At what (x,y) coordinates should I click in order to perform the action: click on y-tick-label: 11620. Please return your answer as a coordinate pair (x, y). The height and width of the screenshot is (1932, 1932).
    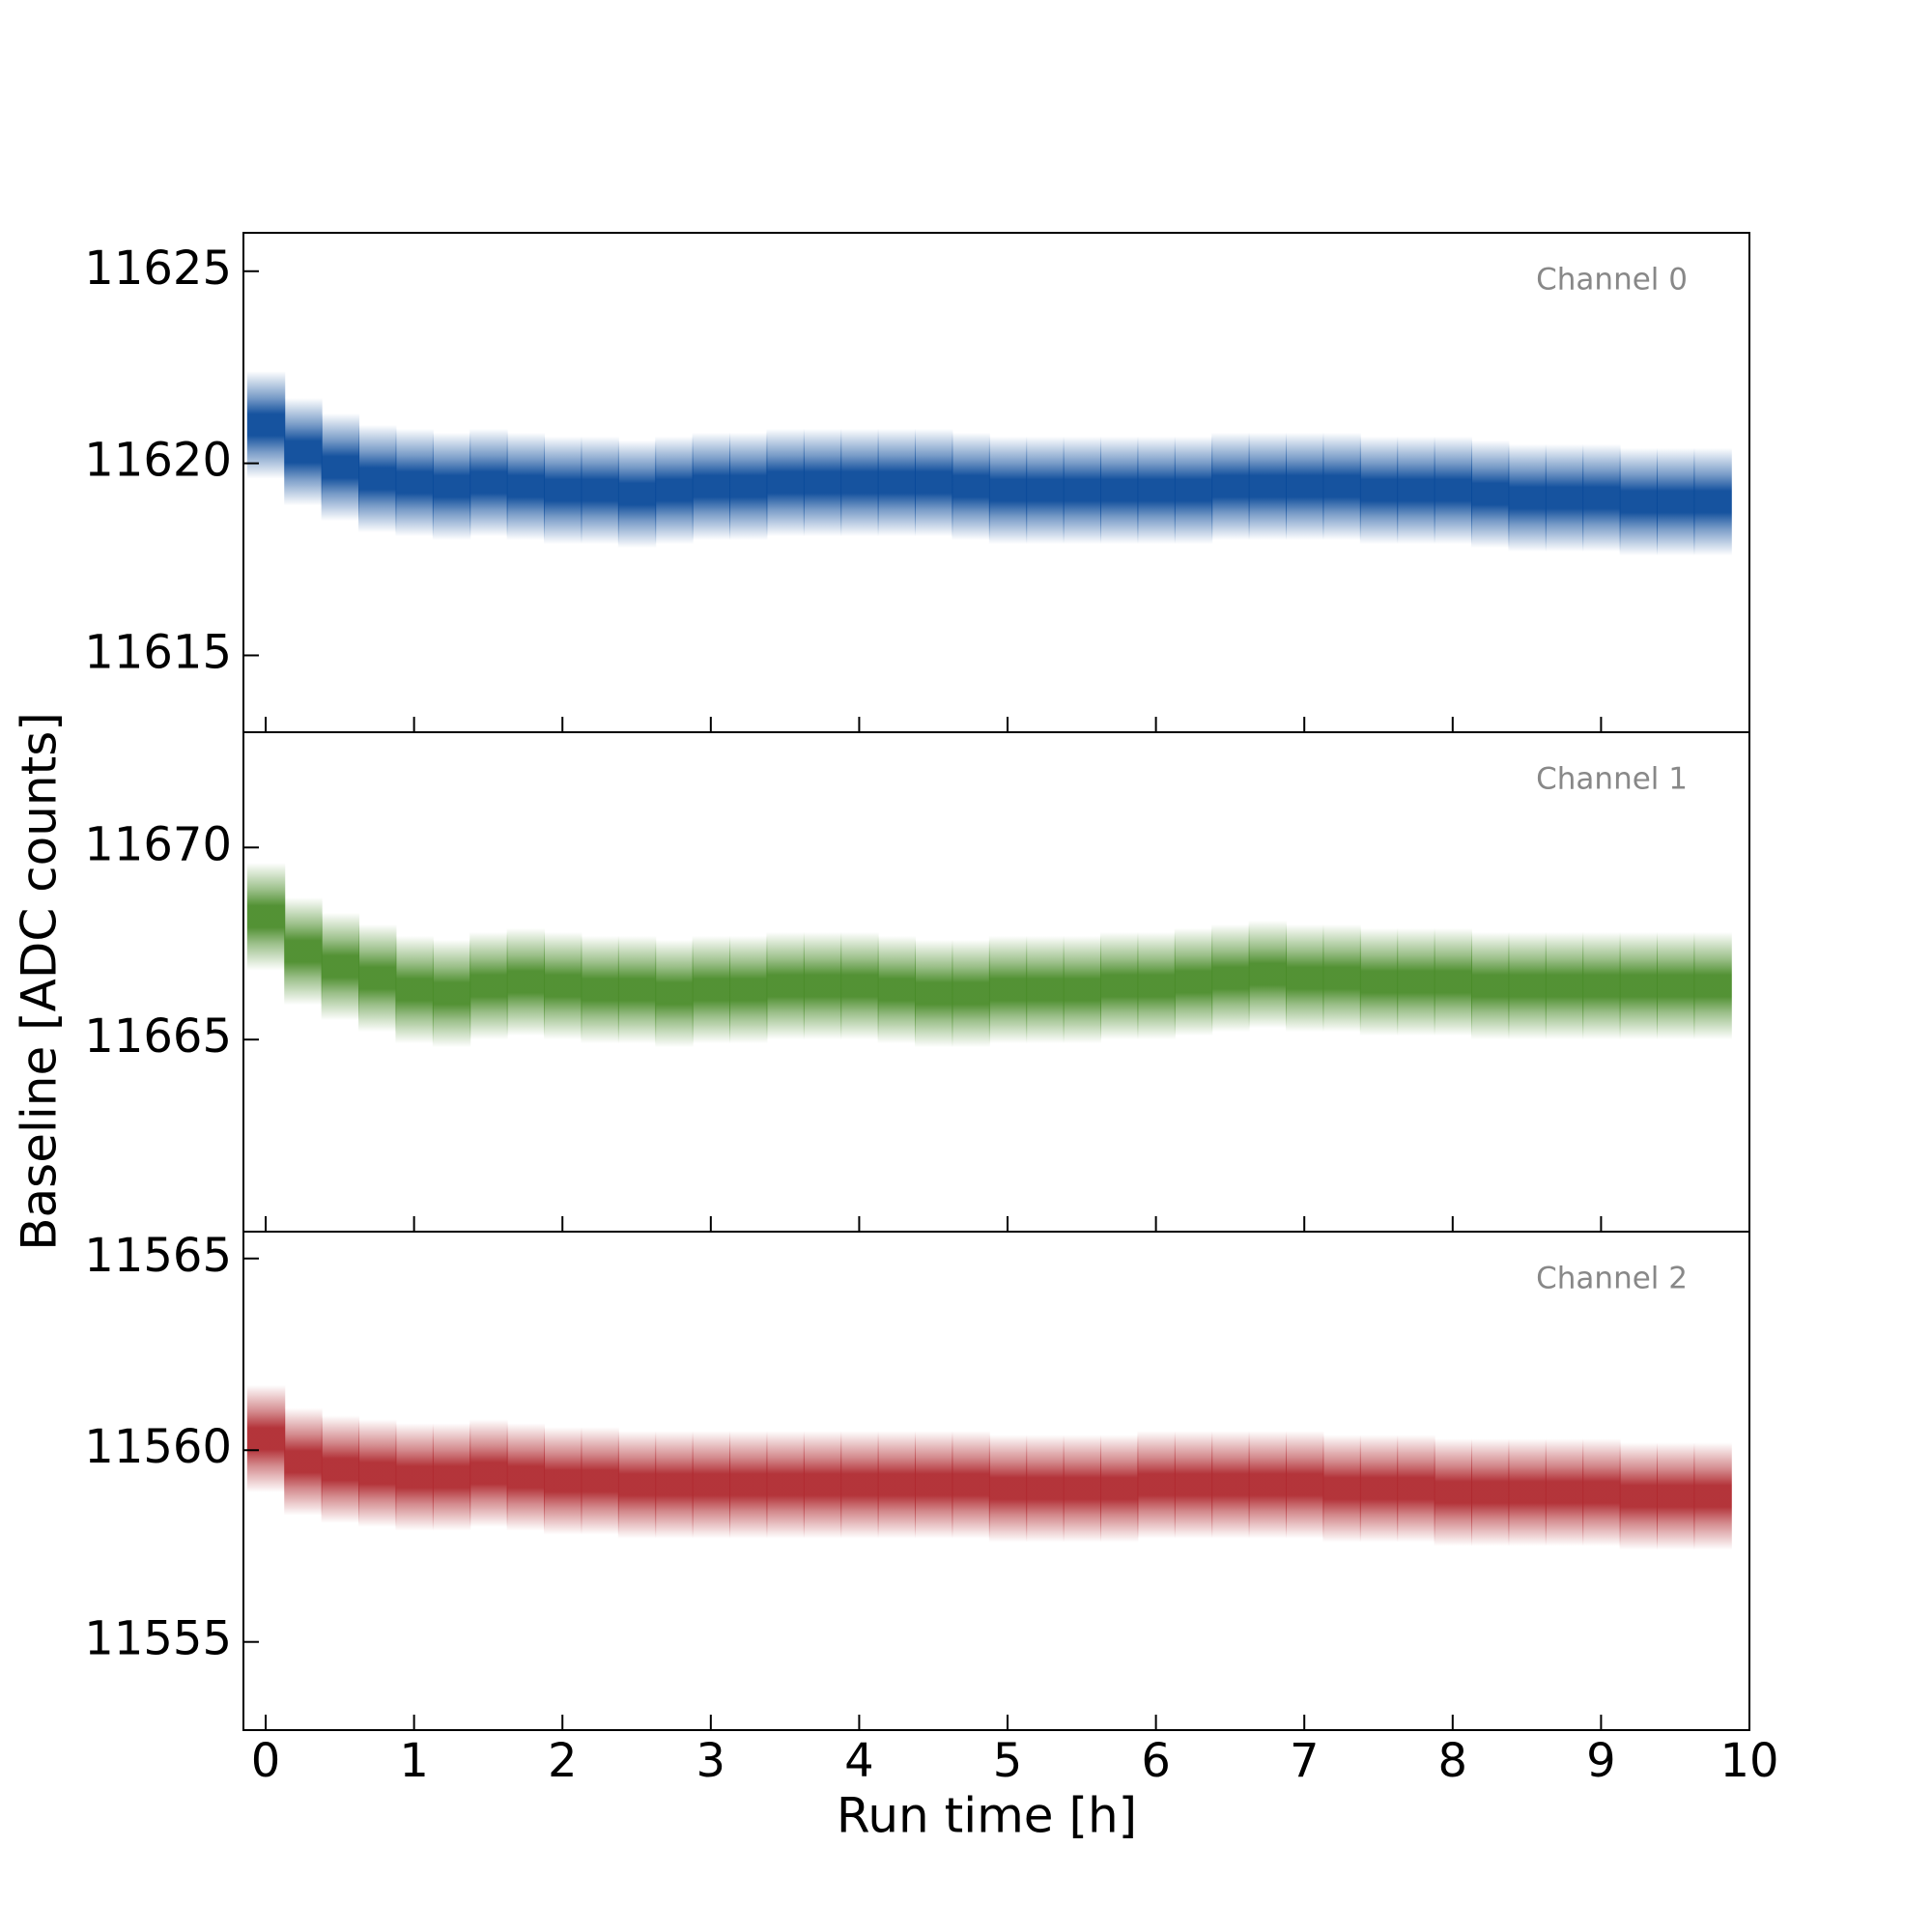
    Looking at the image, I should click on (158, 461).